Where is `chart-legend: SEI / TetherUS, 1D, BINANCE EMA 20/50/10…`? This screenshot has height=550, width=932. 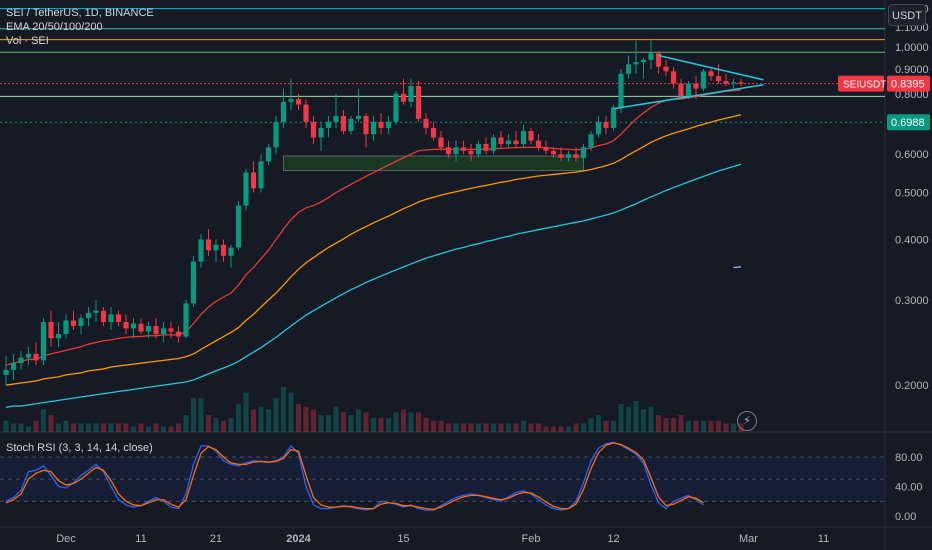
chart-legend: SEI / TetherUS, 1D, BINANCE EMA 20/50/10… is located at coordinates (80, 27).